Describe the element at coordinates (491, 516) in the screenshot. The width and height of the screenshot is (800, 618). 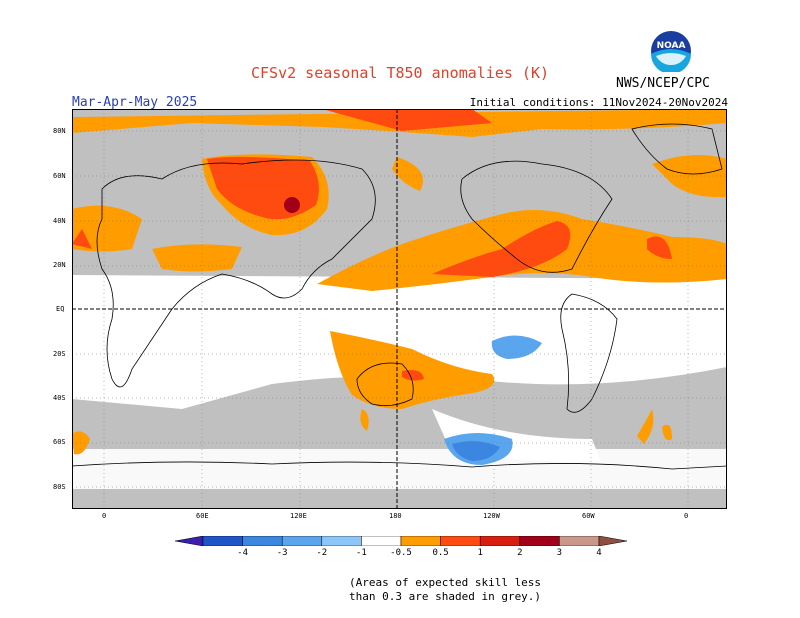
I see `x-tick-label: 120W` at that location.